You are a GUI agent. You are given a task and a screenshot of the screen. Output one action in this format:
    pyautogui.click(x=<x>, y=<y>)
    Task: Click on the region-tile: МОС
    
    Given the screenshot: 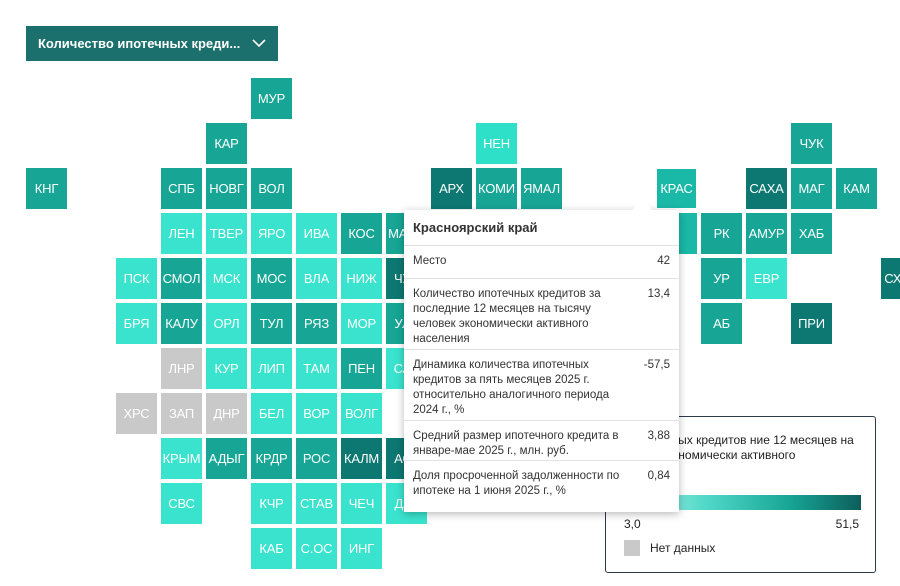 What is the action you would take?
    pyautogui.click(x=271, y=278)
    